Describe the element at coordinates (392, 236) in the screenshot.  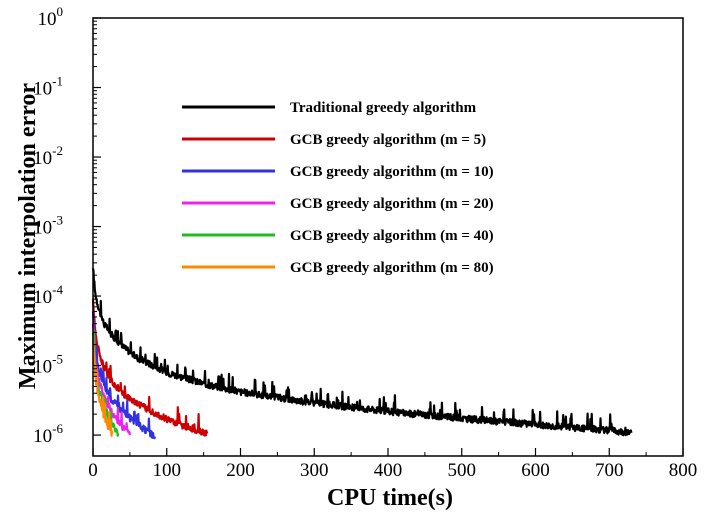
I see `legend-label-4: GCB greedy algorithm (m = 40)` at that location.